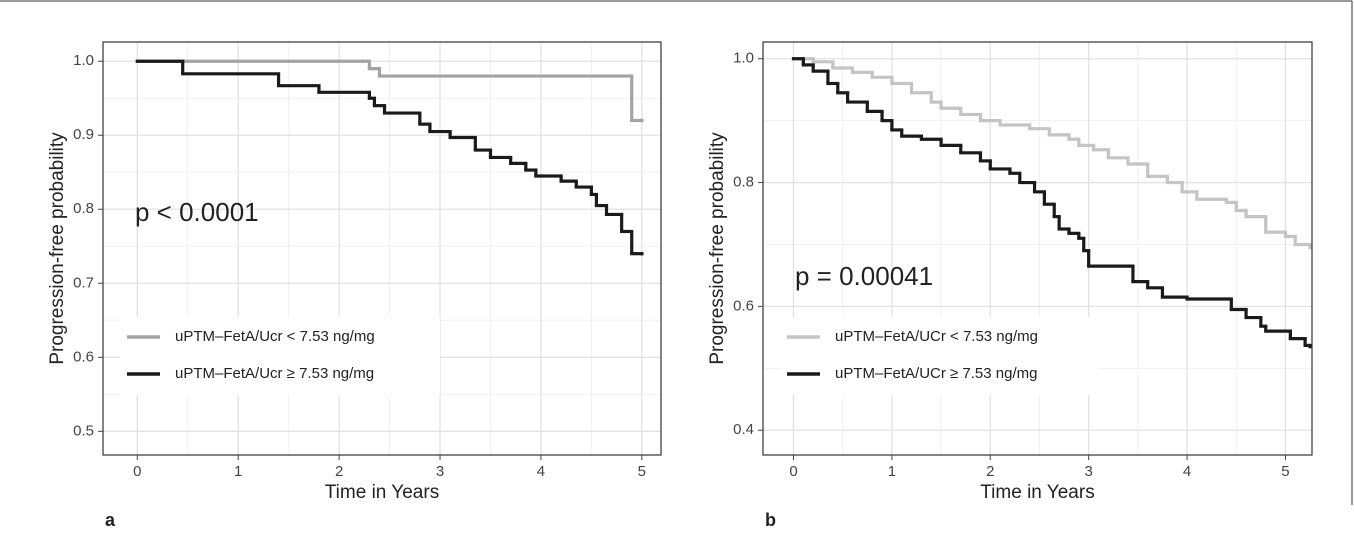  Describe the element at coordinates (743, 429) in the screenshot. I see `y-tick-label: 0.4` at that location.